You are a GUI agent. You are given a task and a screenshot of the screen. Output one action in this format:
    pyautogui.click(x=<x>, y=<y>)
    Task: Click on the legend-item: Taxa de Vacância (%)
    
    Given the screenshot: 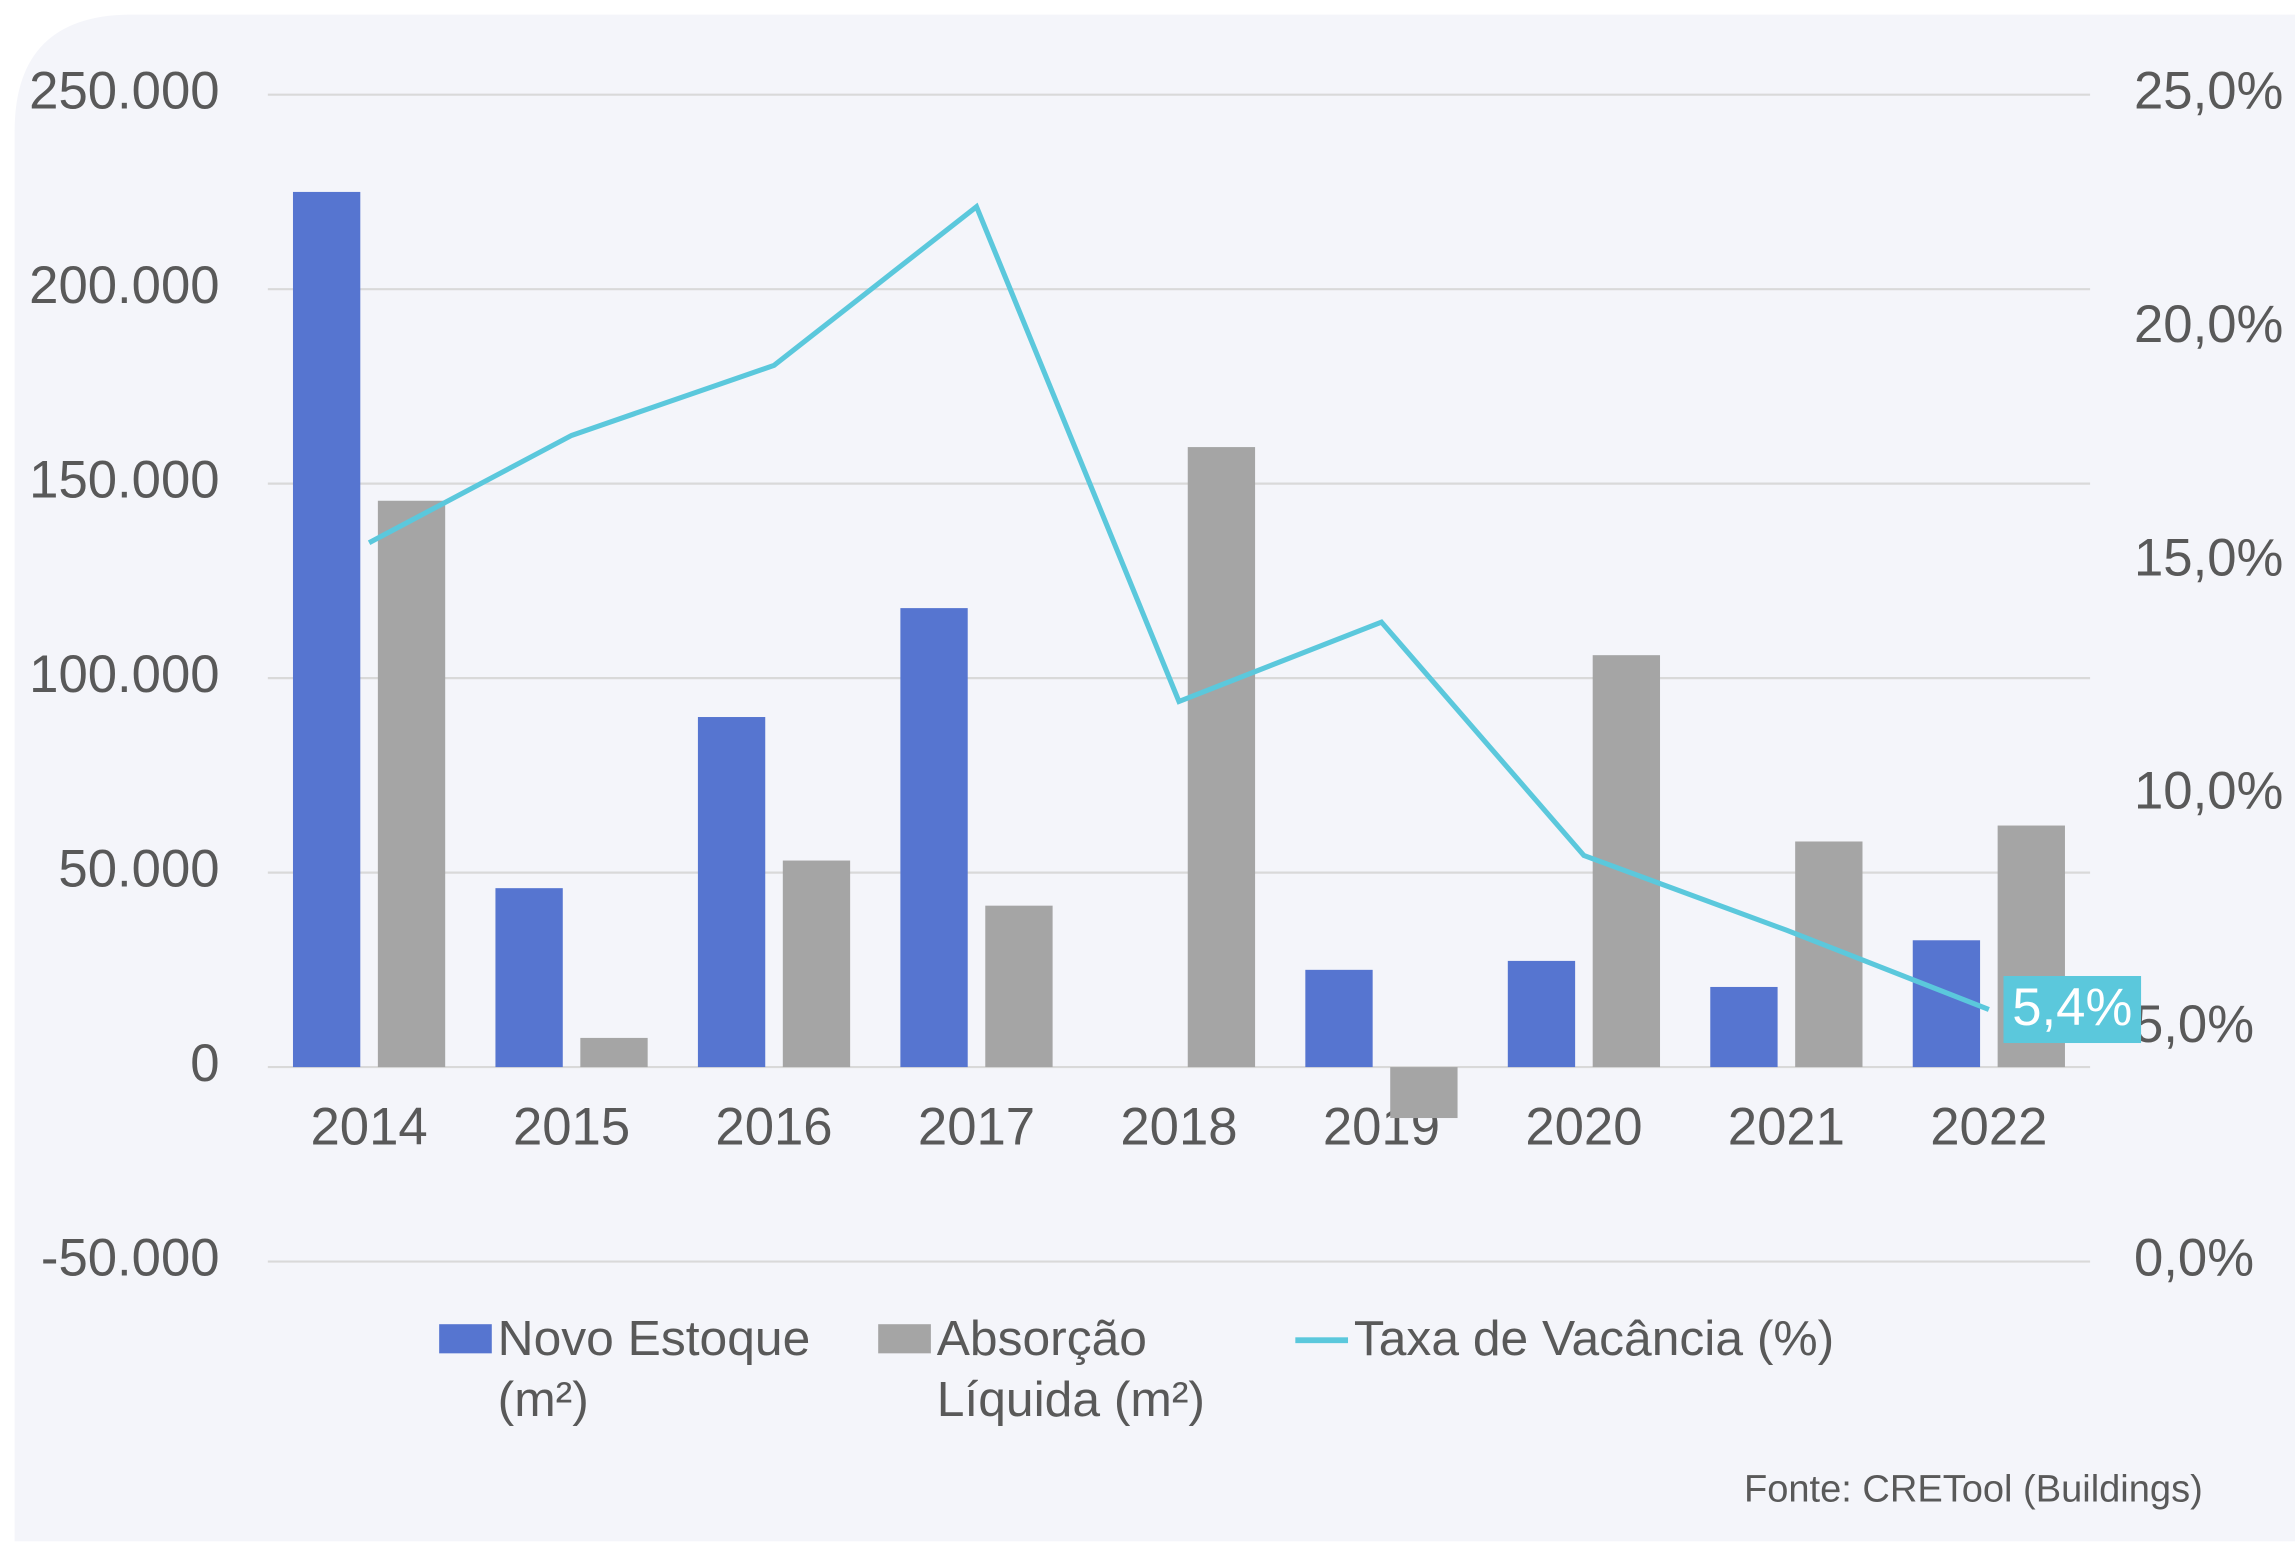 What is the action you would take?
    pyautogui.click(x=1631, y=1338)
    